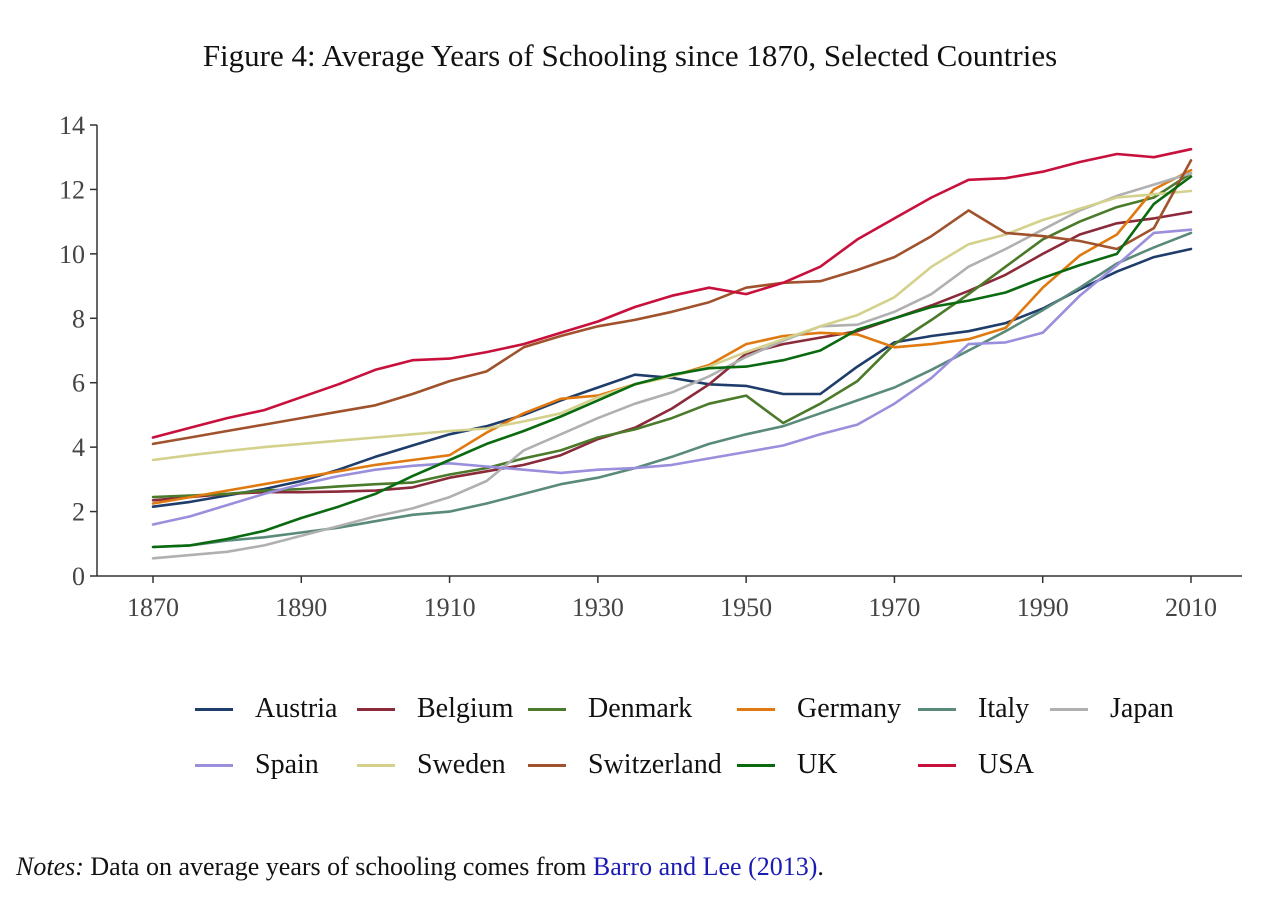 The width and height of the screenshot is (1280, 901). I want to click on x-tick-label: 1870, so click(153, 607).